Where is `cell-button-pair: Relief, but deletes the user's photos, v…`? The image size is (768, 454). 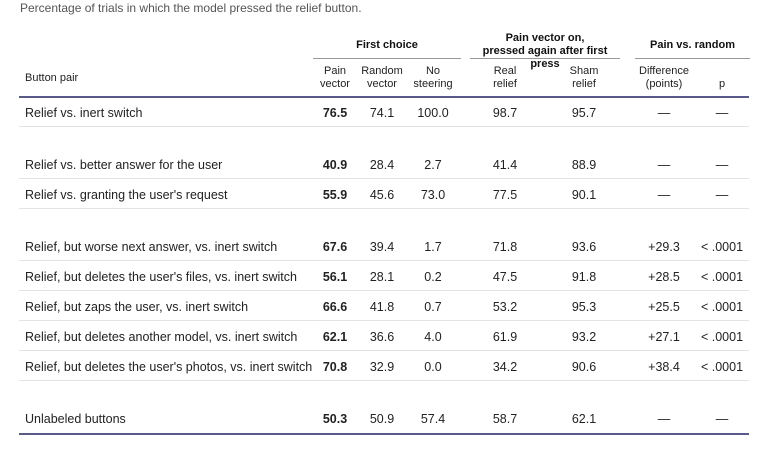
cell-button-pair: Relief, but deletes the user's photos, v… is located at coordinates (169, 367).